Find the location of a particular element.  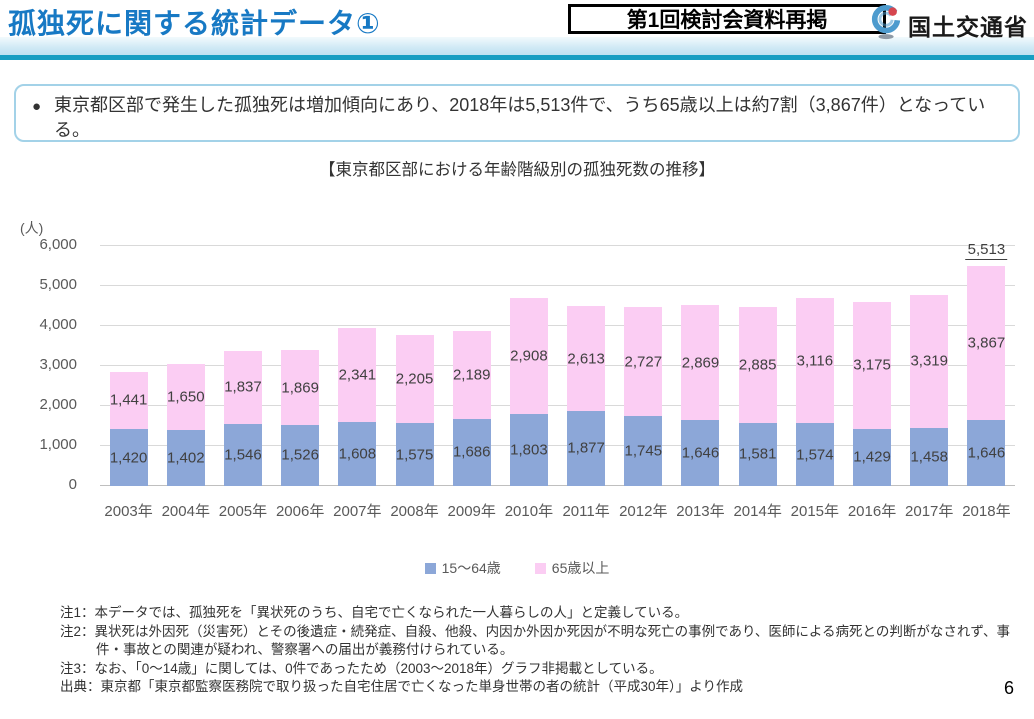

bar-segment-15～64歳: 1,745 is located at coordinates (643, 451).